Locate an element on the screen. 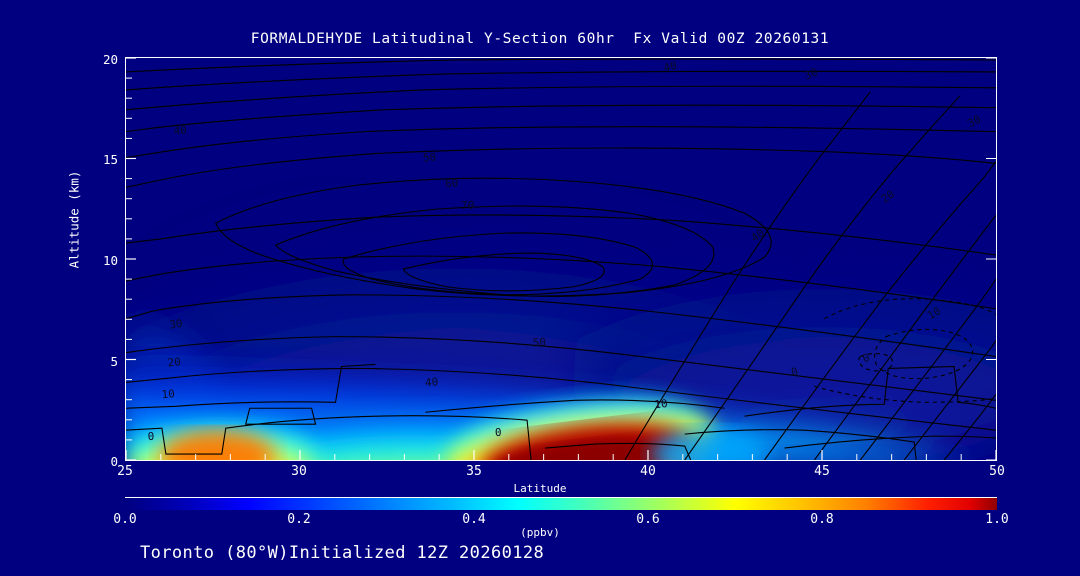  x-tick-label-25: 25 is located at coordinates (125, 471).